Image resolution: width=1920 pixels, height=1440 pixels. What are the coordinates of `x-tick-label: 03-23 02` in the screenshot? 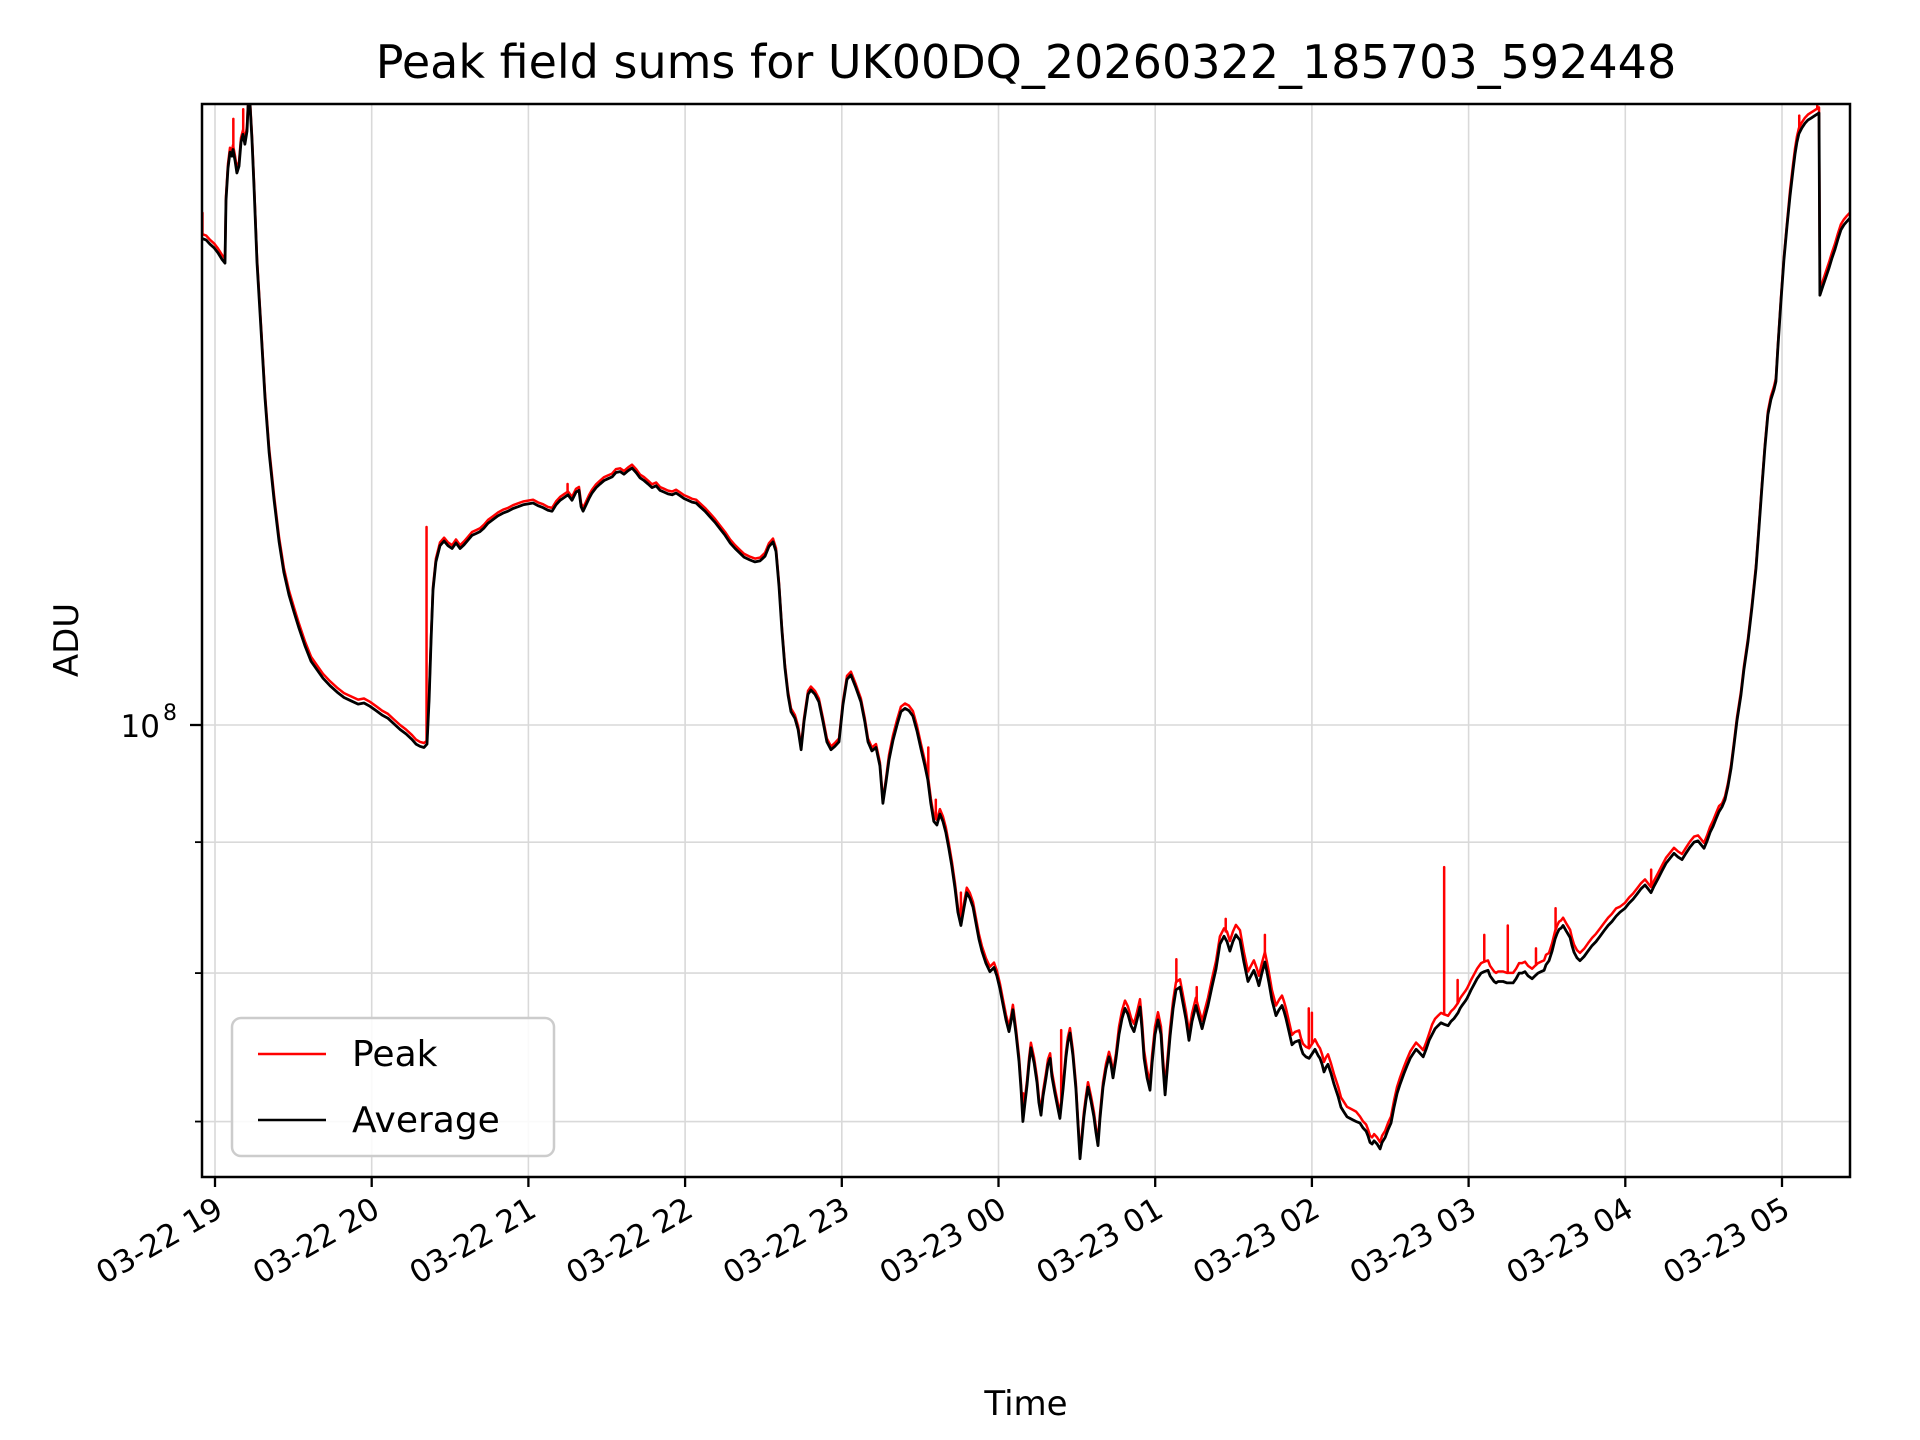 It's located at (1256, 1241).